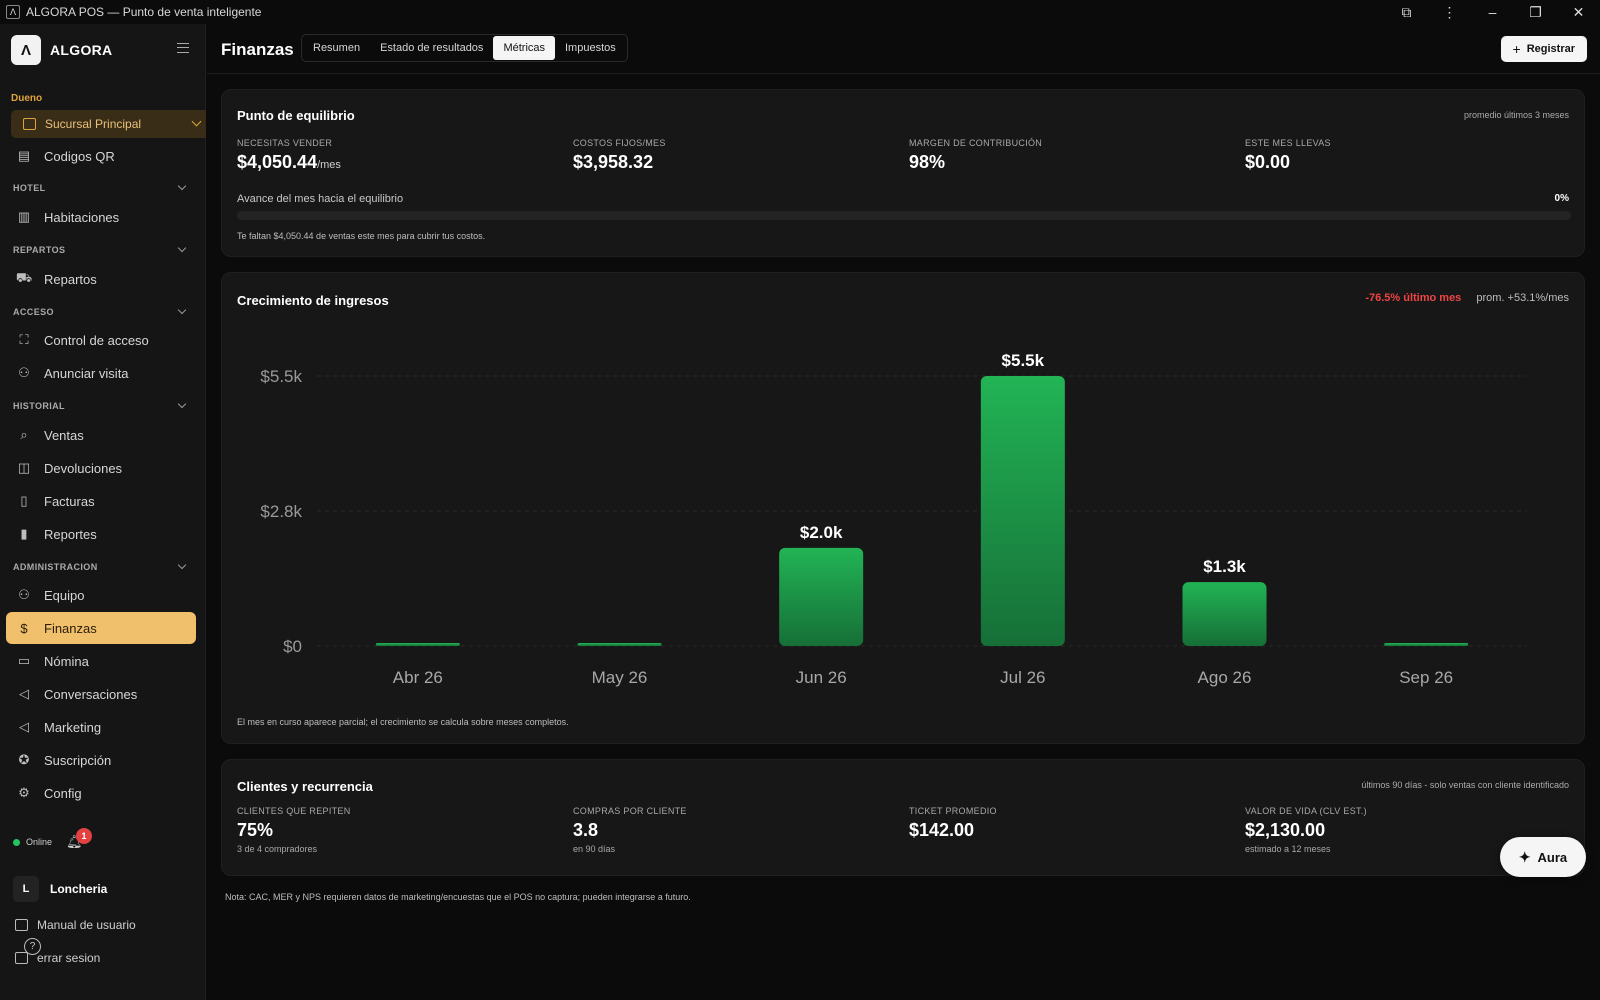 The height and width of the screenshot is (1000, 1600). Describe the element at coordinates (101, 501) in the screenshot. I see `sidebar-item-facturas: ▯ Facturas` at that location.